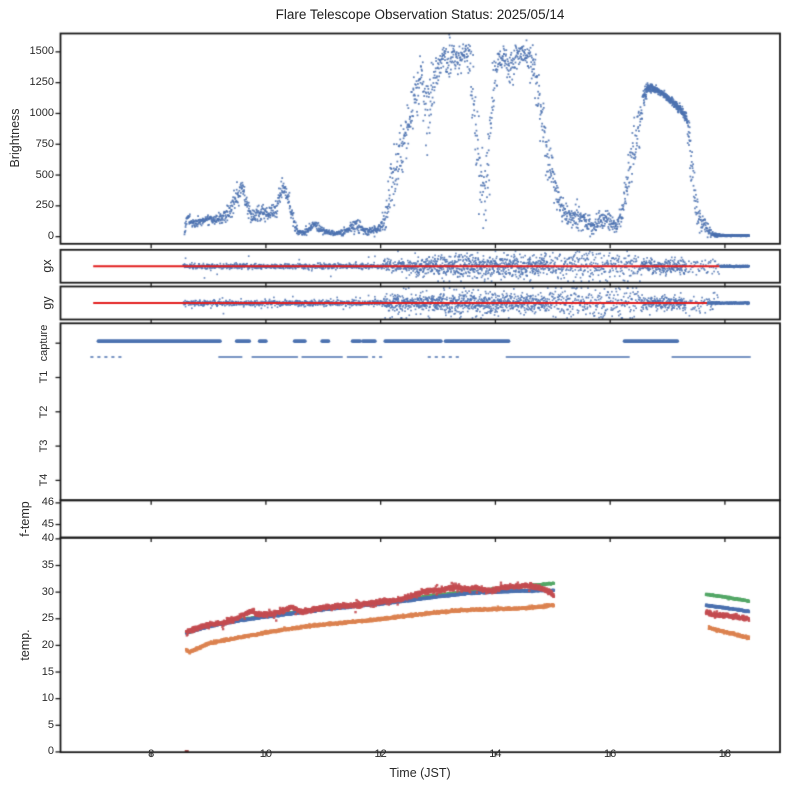 This screenshot has height=798, width=789. What do you see at coordinates (47, 671) in the screenshot?
I see `y-tick-label: 15` at bounding box center [47, 671].